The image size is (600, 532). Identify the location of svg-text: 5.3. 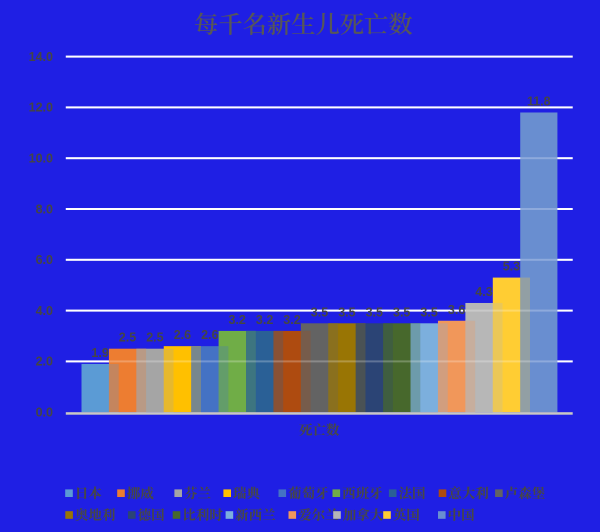
(511, 267).